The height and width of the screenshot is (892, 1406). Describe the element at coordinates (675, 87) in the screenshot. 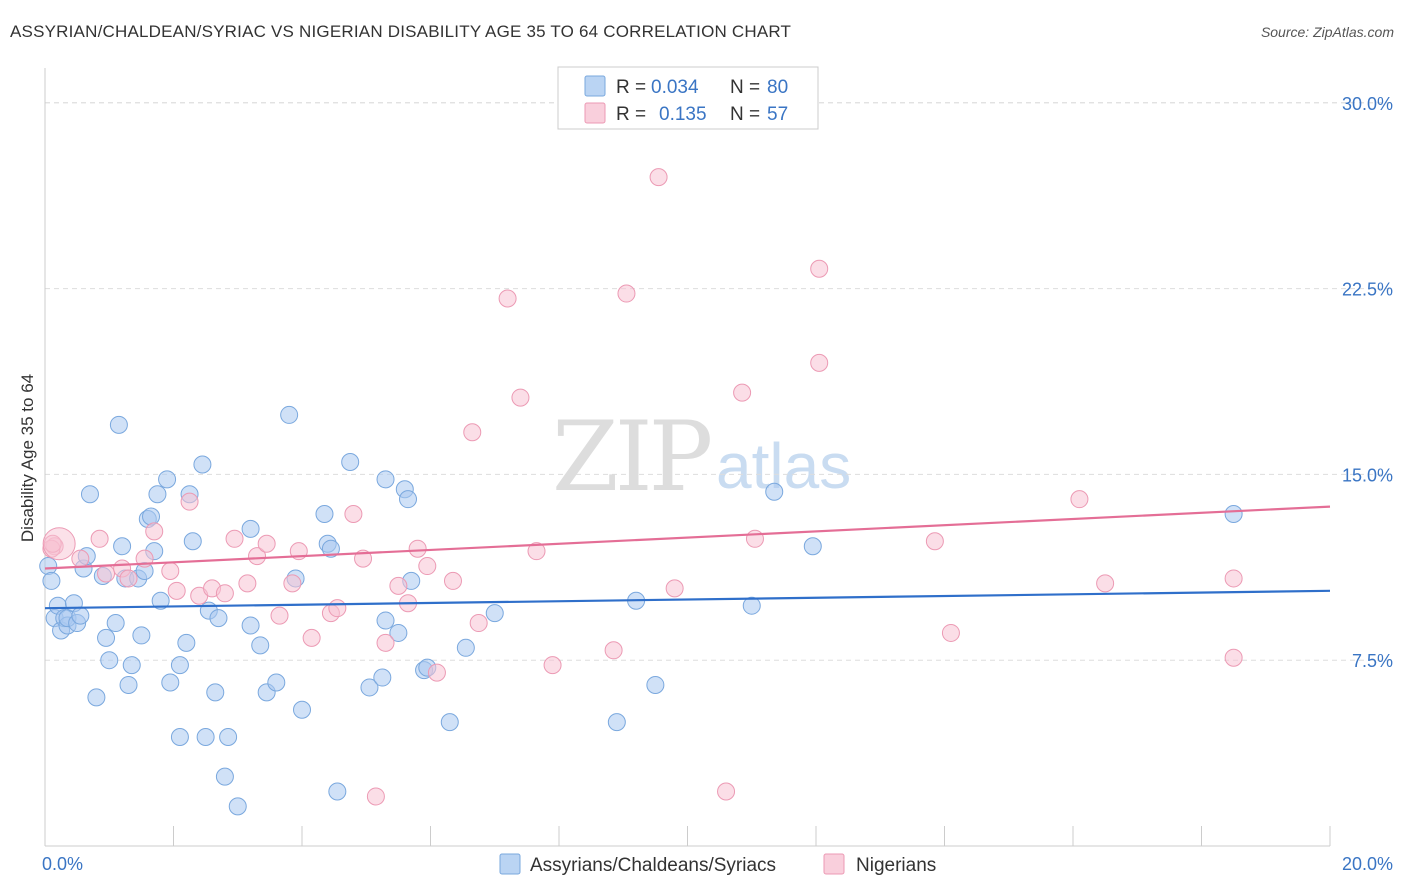

I see `legend-r-value-assyrians: 0.034` at that location.